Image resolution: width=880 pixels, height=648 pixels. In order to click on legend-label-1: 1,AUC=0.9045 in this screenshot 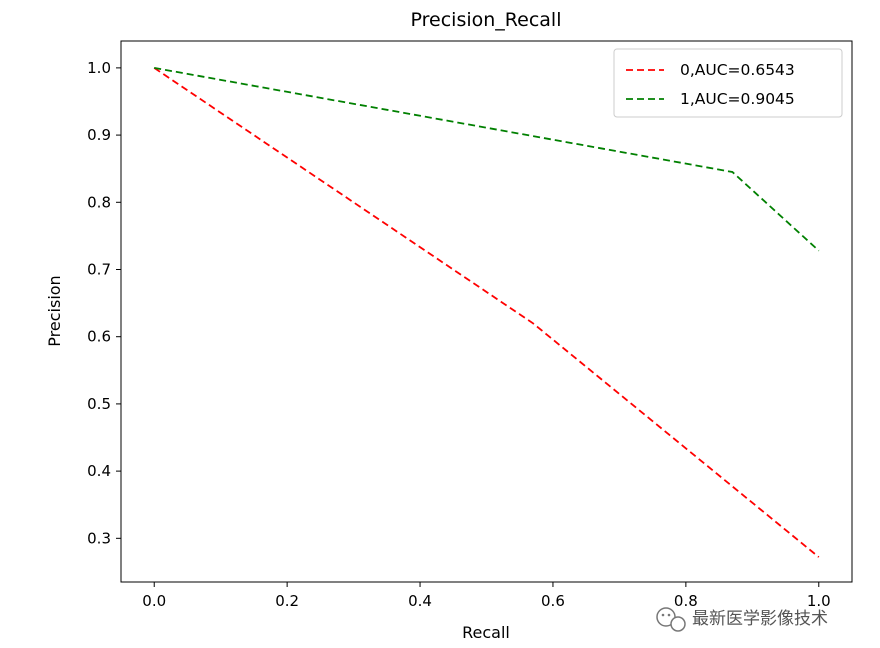, I will do `click(737, 99)`.